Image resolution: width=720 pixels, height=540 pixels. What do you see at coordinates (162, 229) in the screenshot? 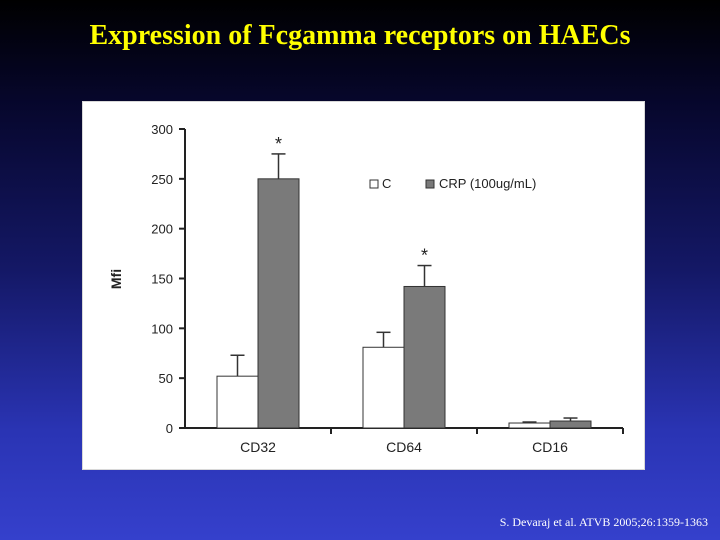
I see `y-tick-label: 200` at bounding box center [162, 229].